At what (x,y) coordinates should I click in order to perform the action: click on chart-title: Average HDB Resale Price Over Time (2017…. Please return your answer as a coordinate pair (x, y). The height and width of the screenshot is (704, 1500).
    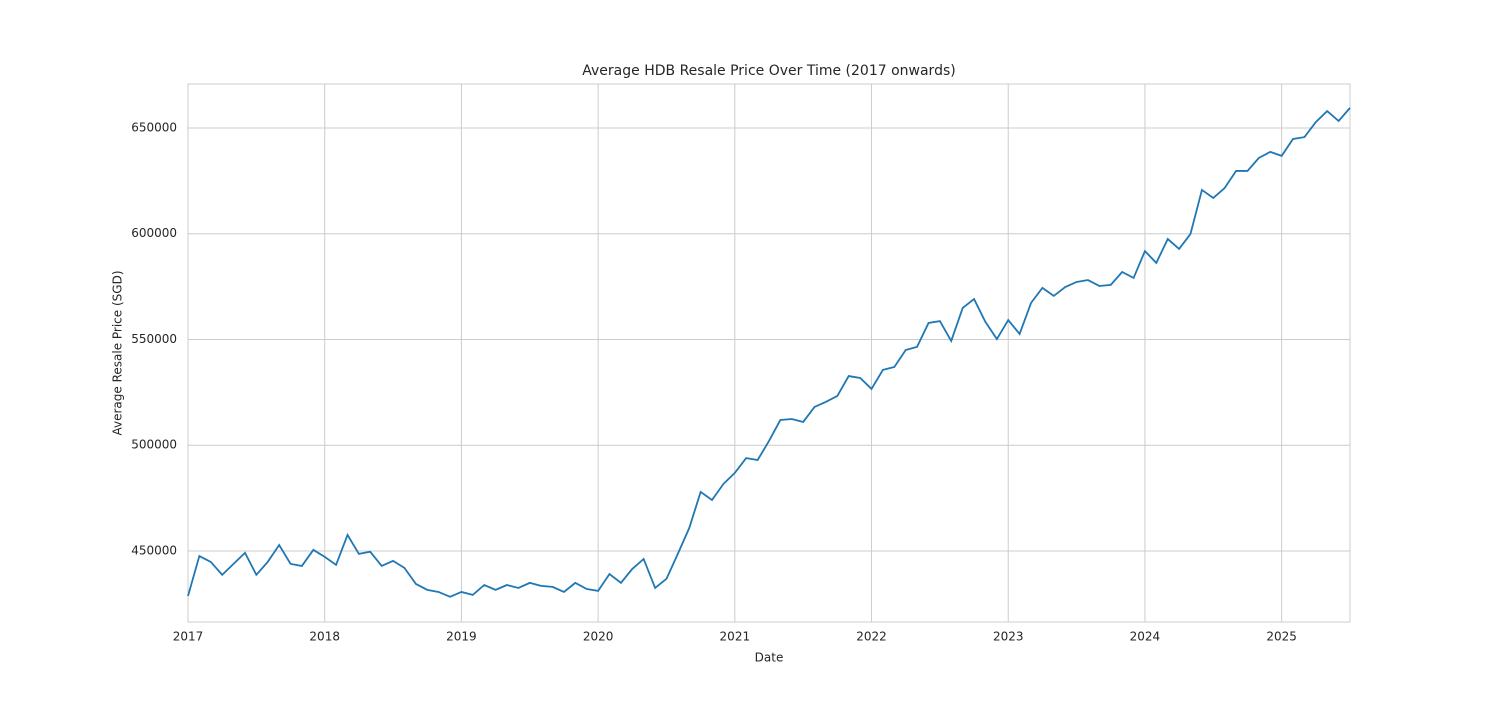
    Looking at the image, I should click on (768, 71).